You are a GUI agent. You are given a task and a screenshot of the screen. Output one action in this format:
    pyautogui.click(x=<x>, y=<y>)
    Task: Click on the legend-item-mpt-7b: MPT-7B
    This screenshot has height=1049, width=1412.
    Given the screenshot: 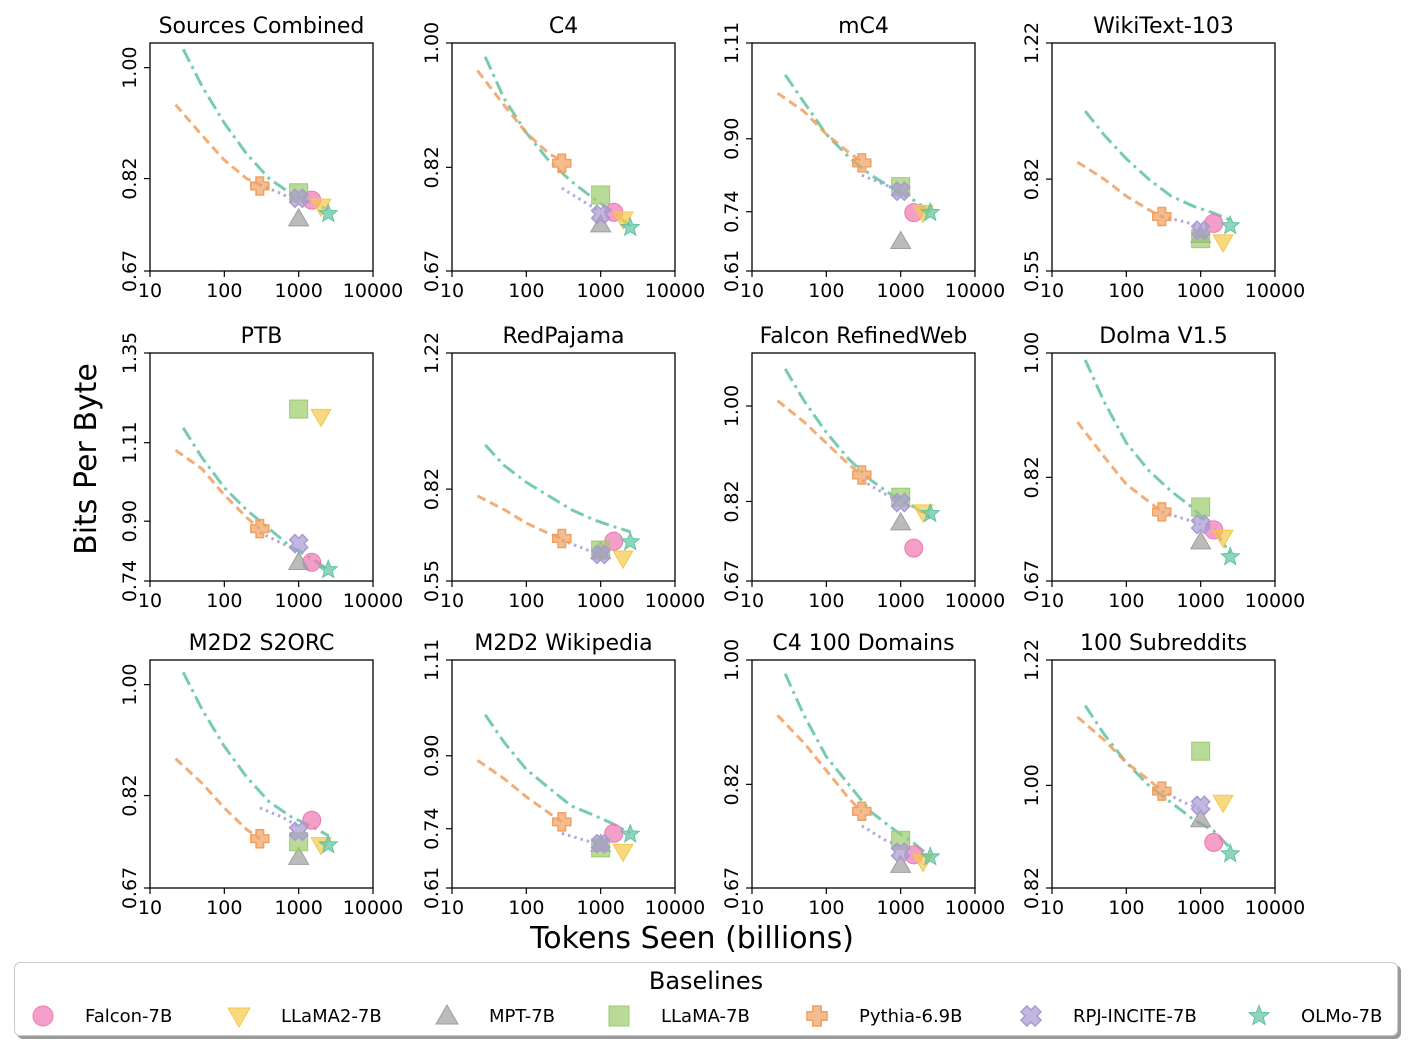 What is the action you would take?
    pyautogui.click(x=494, y=1016)
    